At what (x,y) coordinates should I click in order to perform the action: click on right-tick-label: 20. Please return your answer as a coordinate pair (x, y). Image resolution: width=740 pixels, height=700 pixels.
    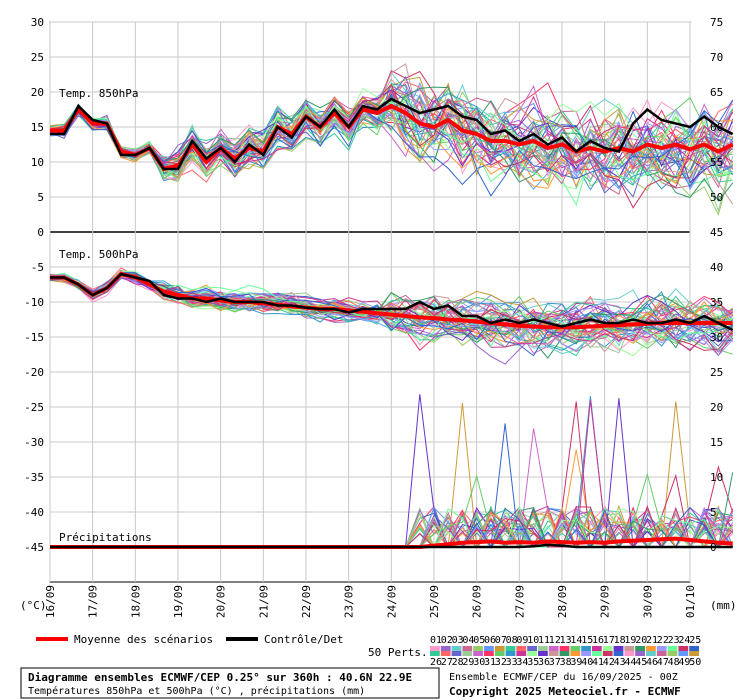
    Looking at the image, I should click on (716, 407).